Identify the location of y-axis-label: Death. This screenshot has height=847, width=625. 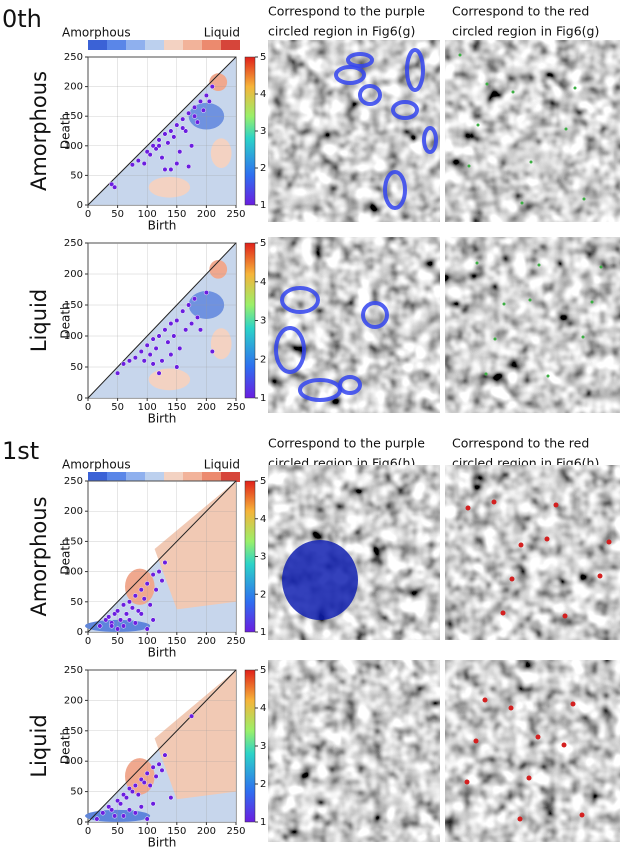
(66, 746).